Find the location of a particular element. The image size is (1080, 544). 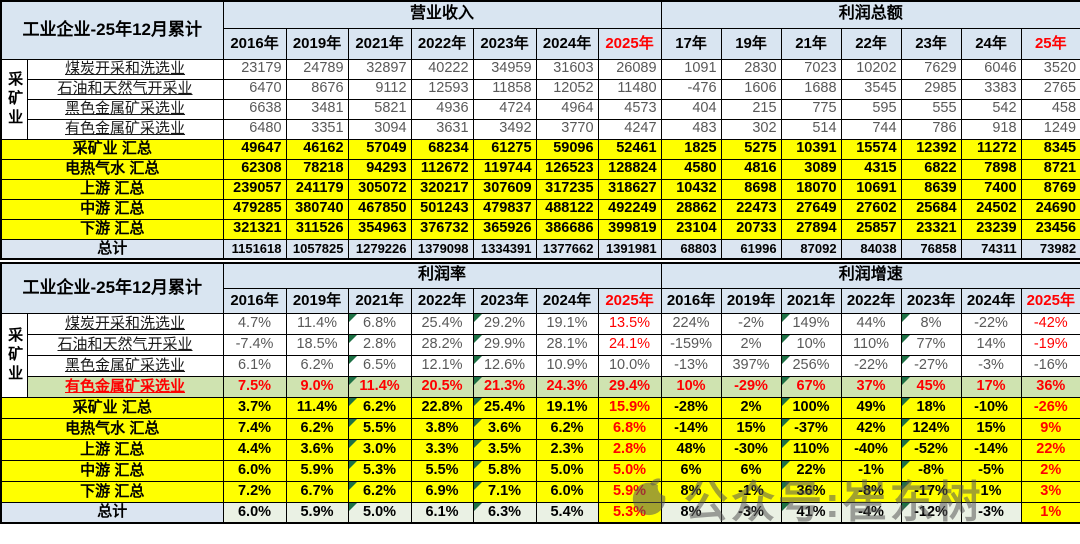

cell: 44% is located at coordinates (871, 323).